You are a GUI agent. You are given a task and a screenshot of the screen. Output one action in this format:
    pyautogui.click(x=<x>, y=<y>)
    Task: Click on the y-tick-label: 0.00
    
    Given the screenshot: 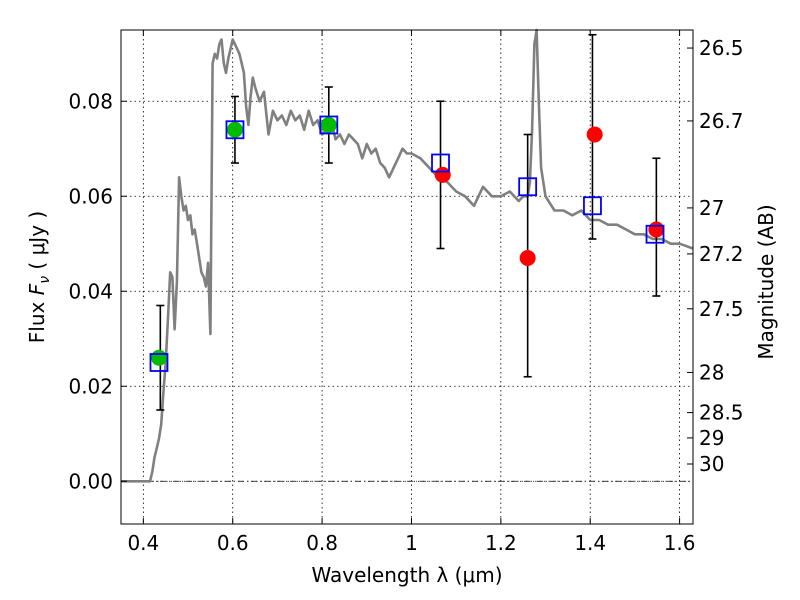 What is the action you would take?
    pyautogui.click(x=90, y=481)
    